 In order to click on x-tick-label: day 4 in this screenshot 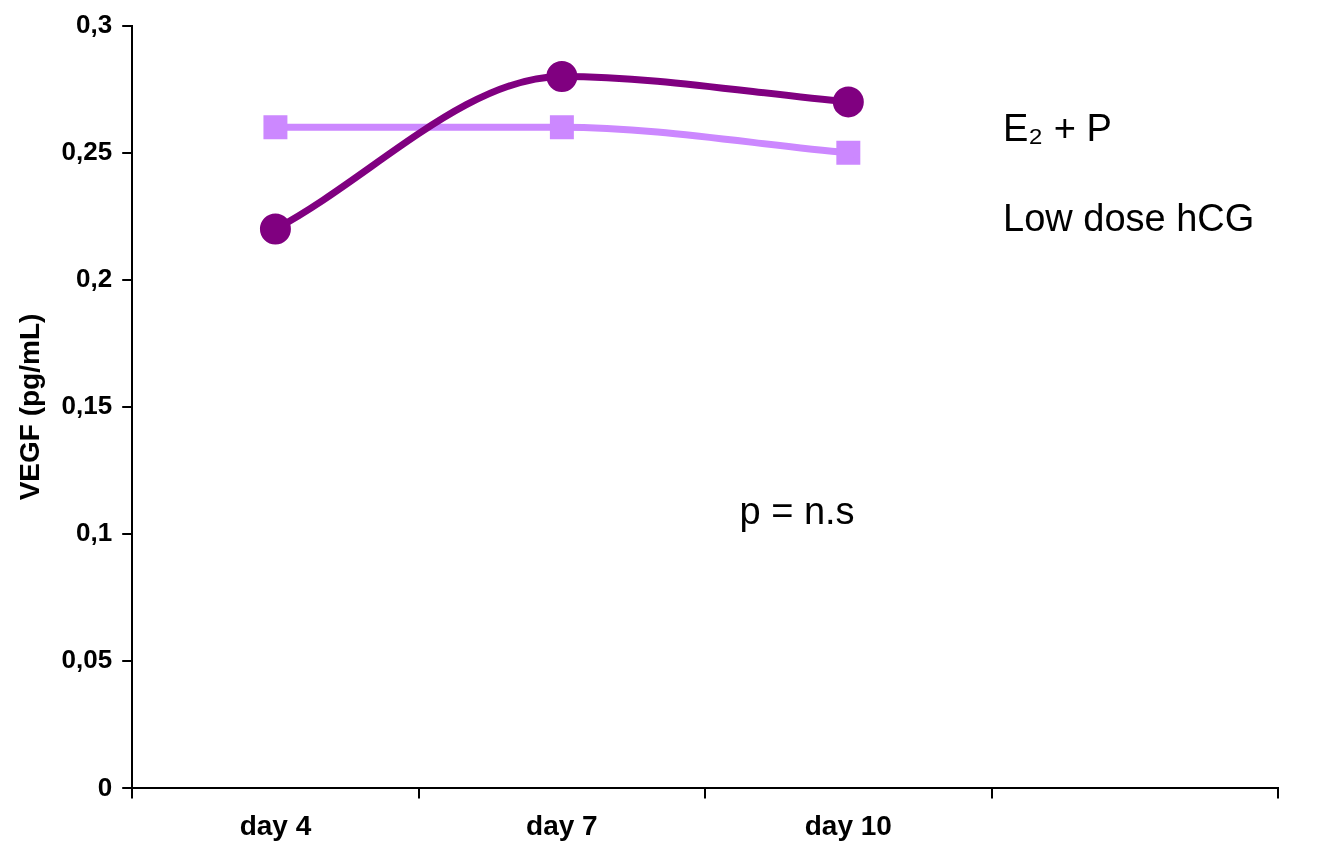, I will do `click(275, 825)`.